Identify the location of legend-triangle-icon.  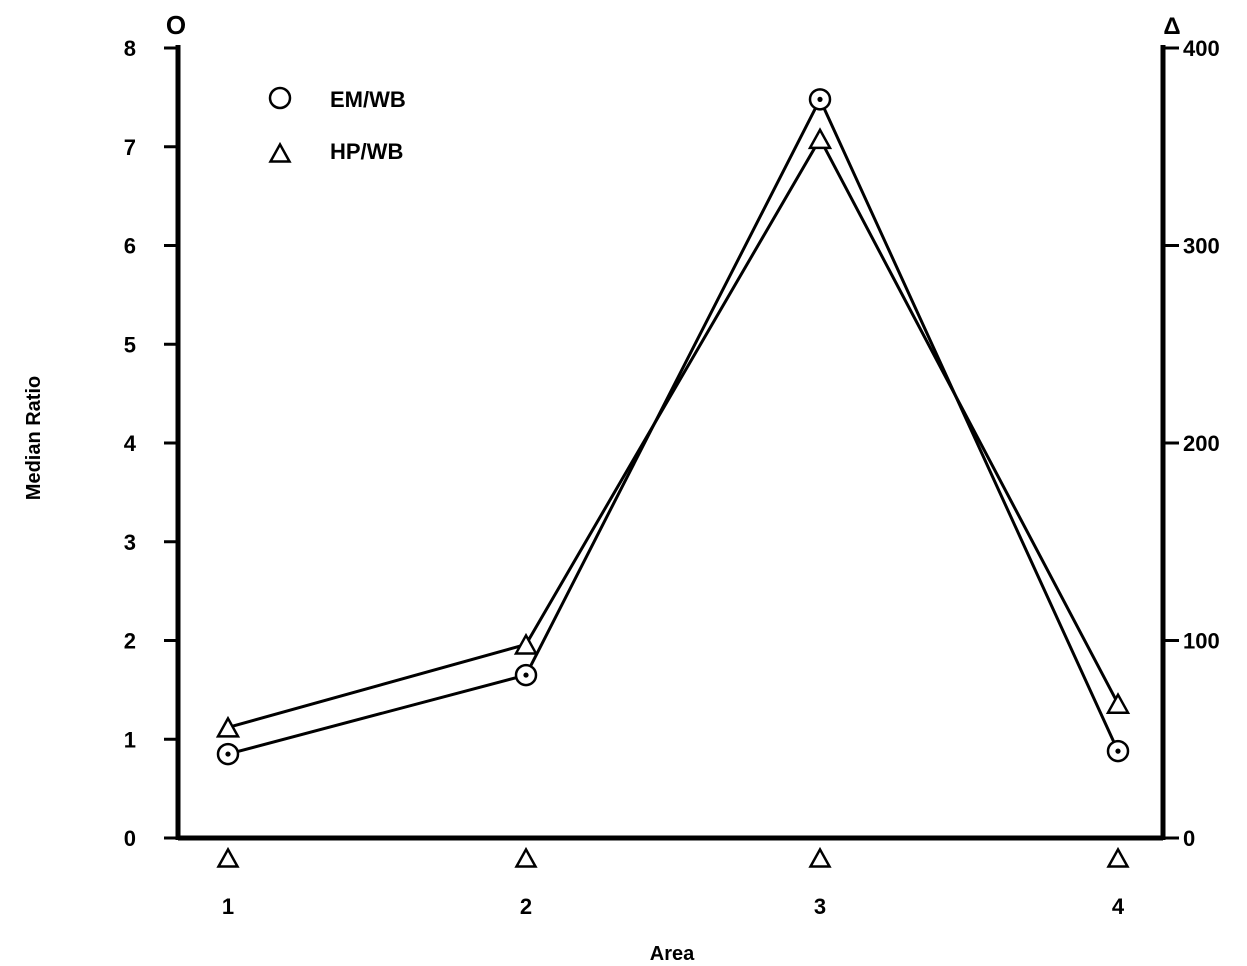
(280, 152).